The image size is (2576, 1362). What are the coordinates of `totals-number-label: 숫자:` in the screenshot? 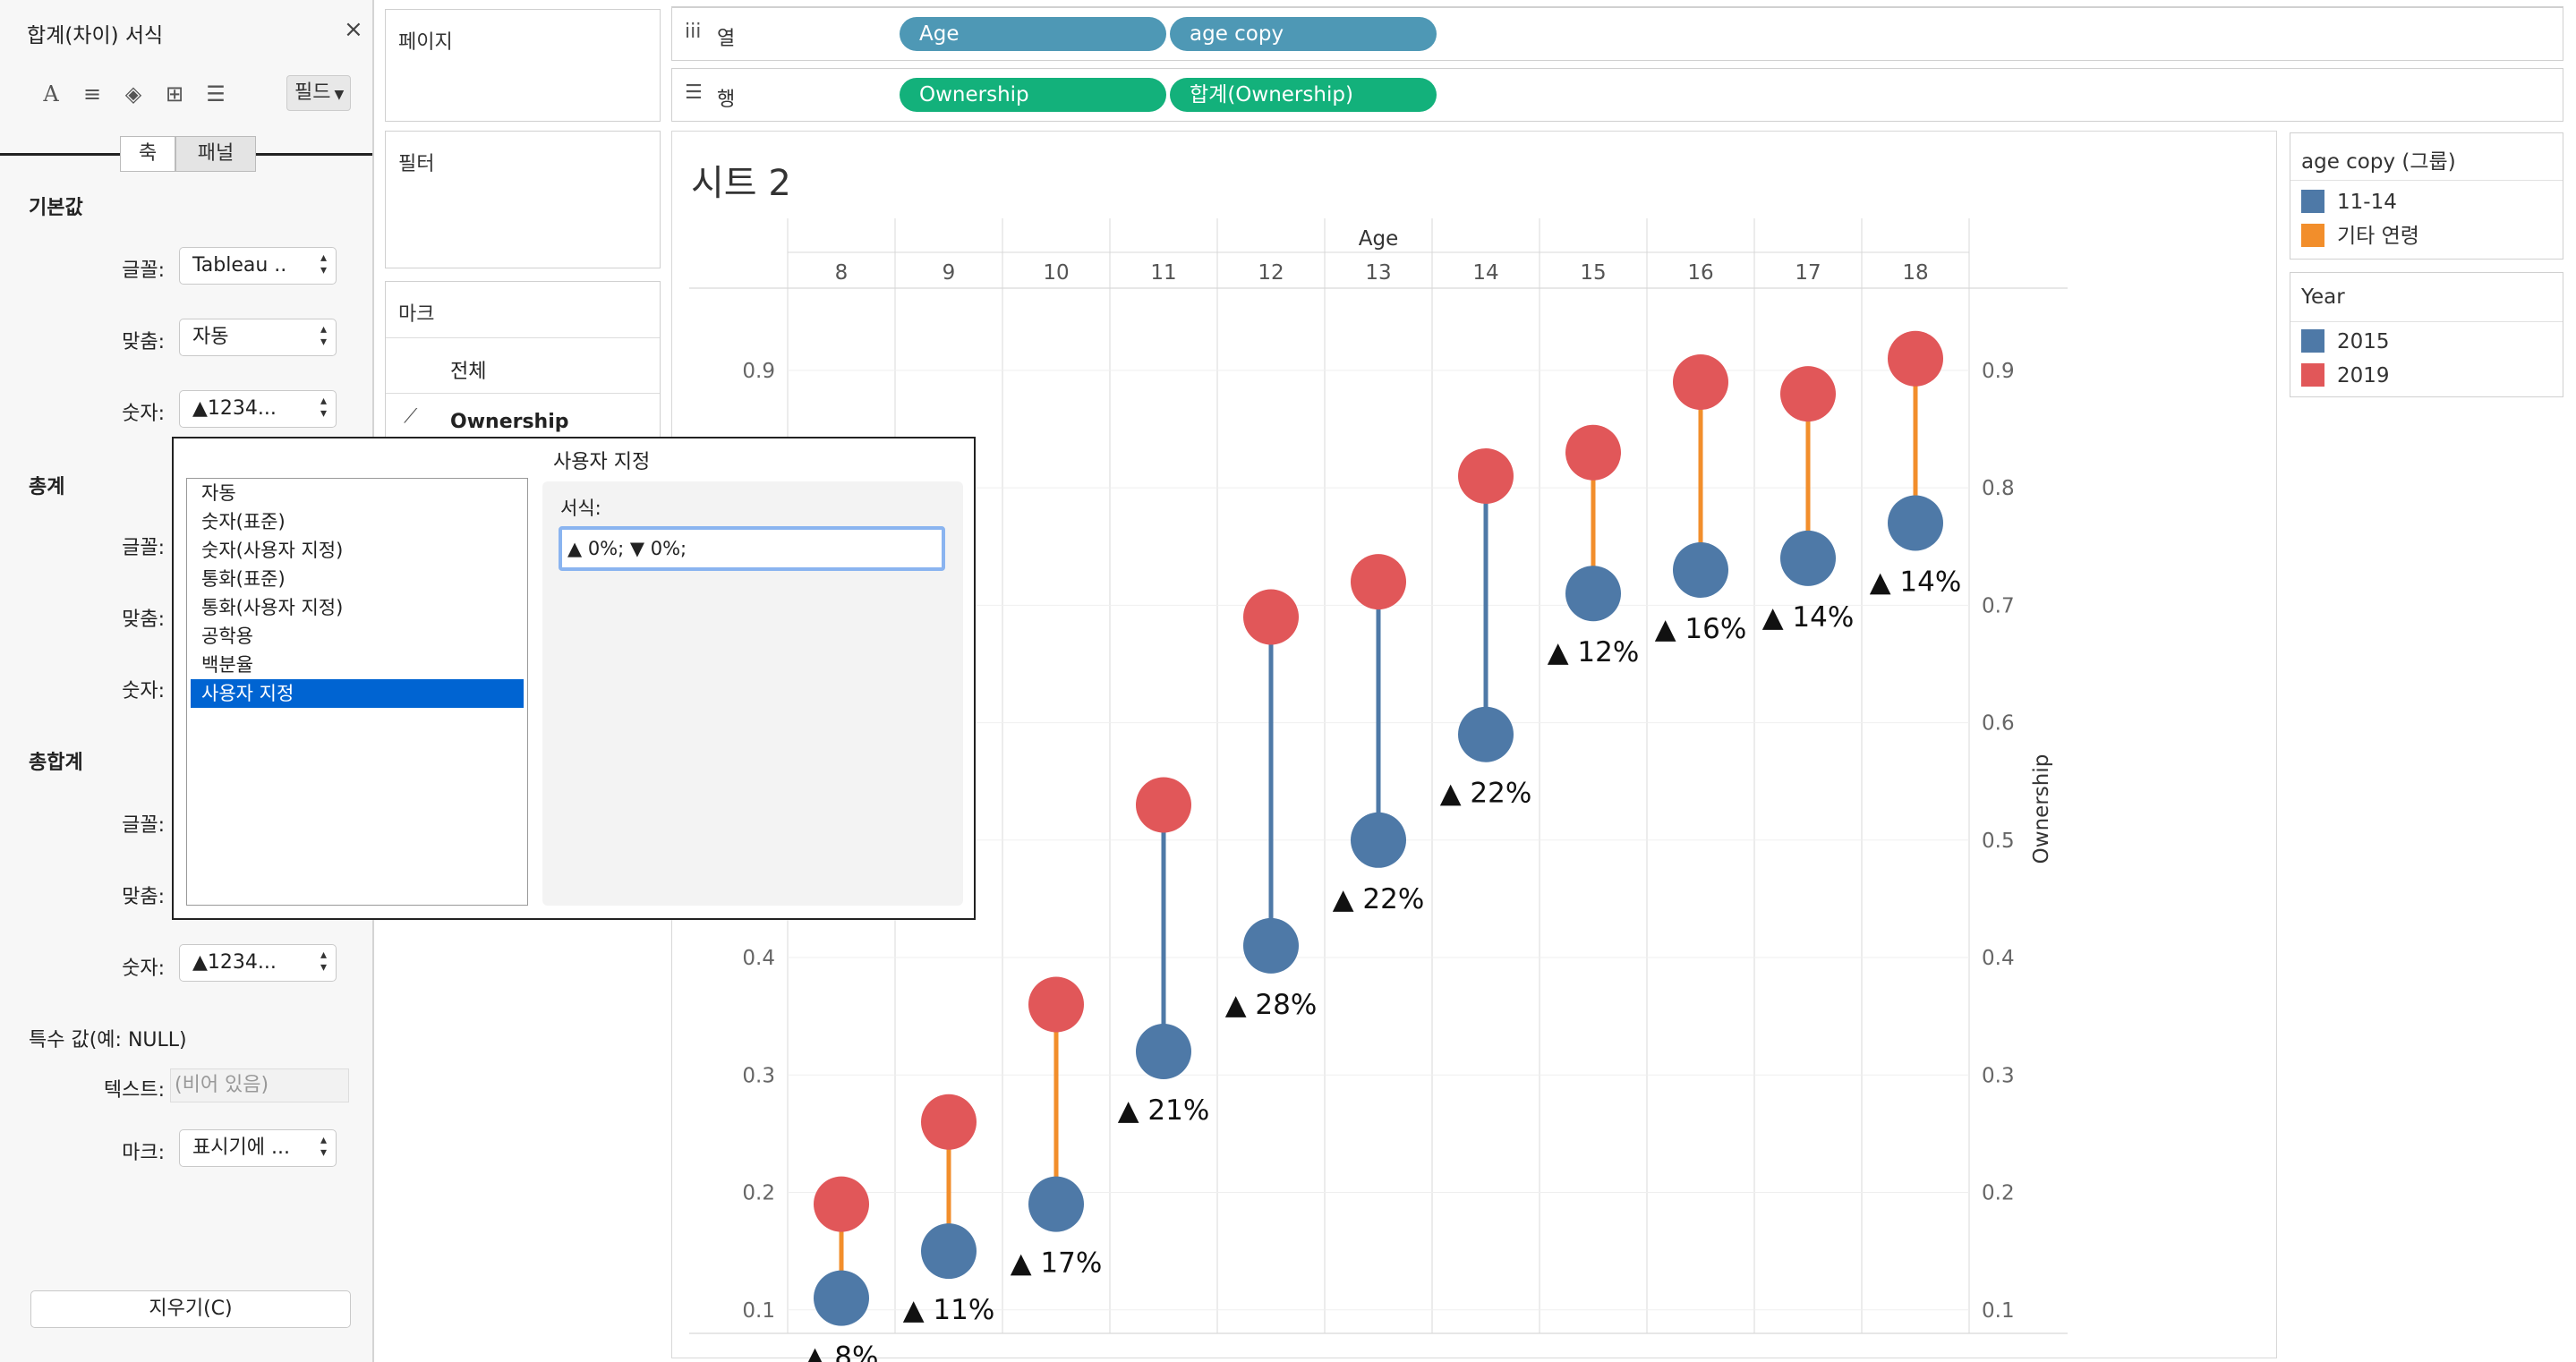 It's located at (143, 691).